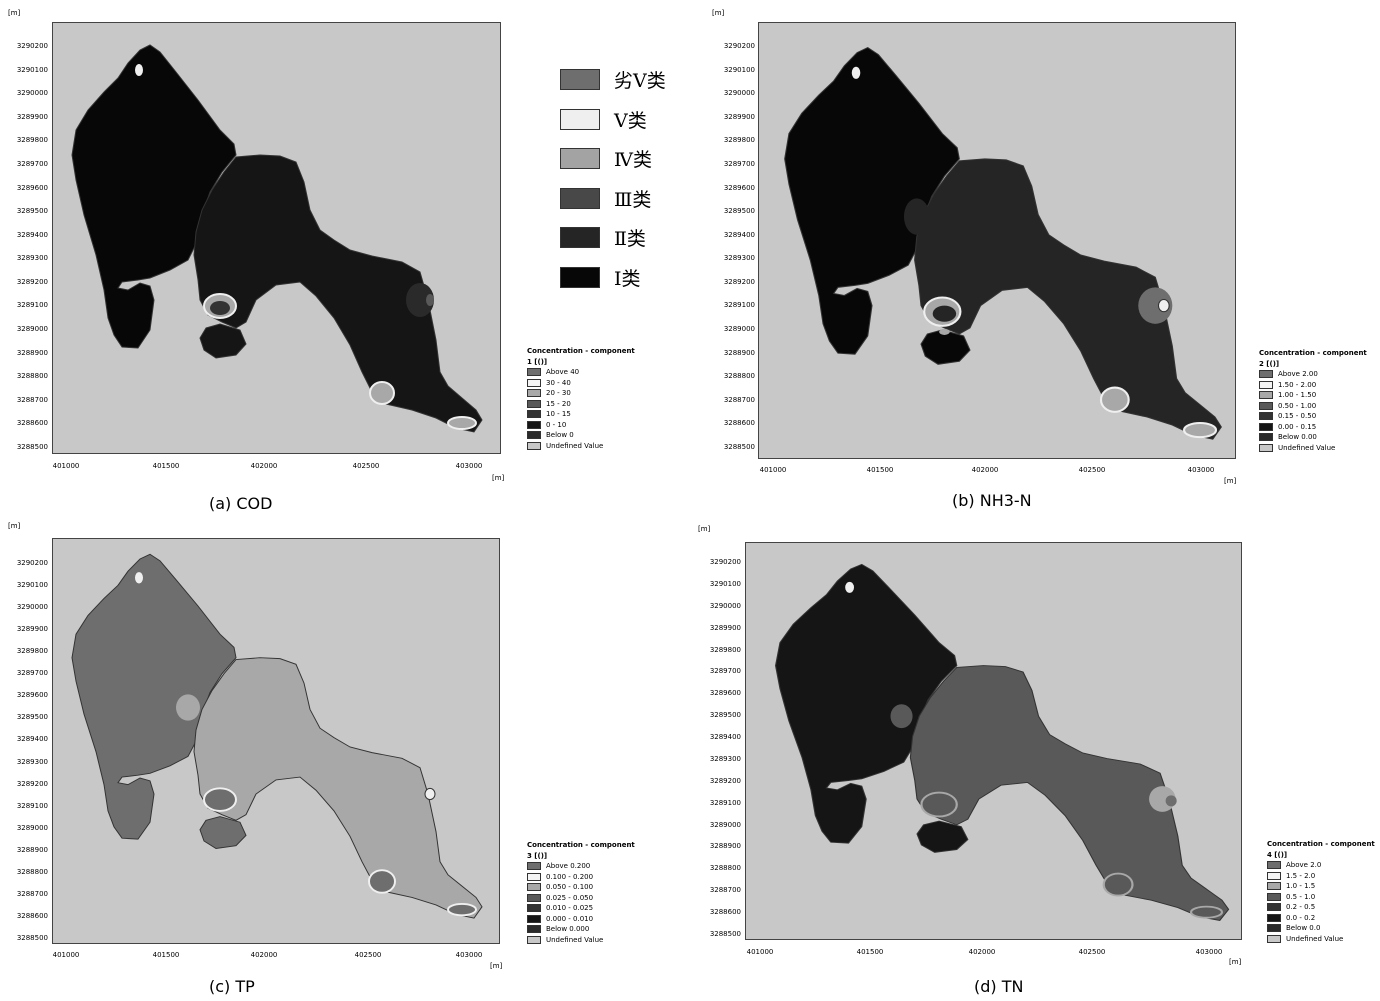 The height and width of the screenshot is (1001, 1380). What do you see at coordinates (1297, 437) in the screenshot?
I see `legend-label: Below 0.00` at bounding box center [1297, 437].